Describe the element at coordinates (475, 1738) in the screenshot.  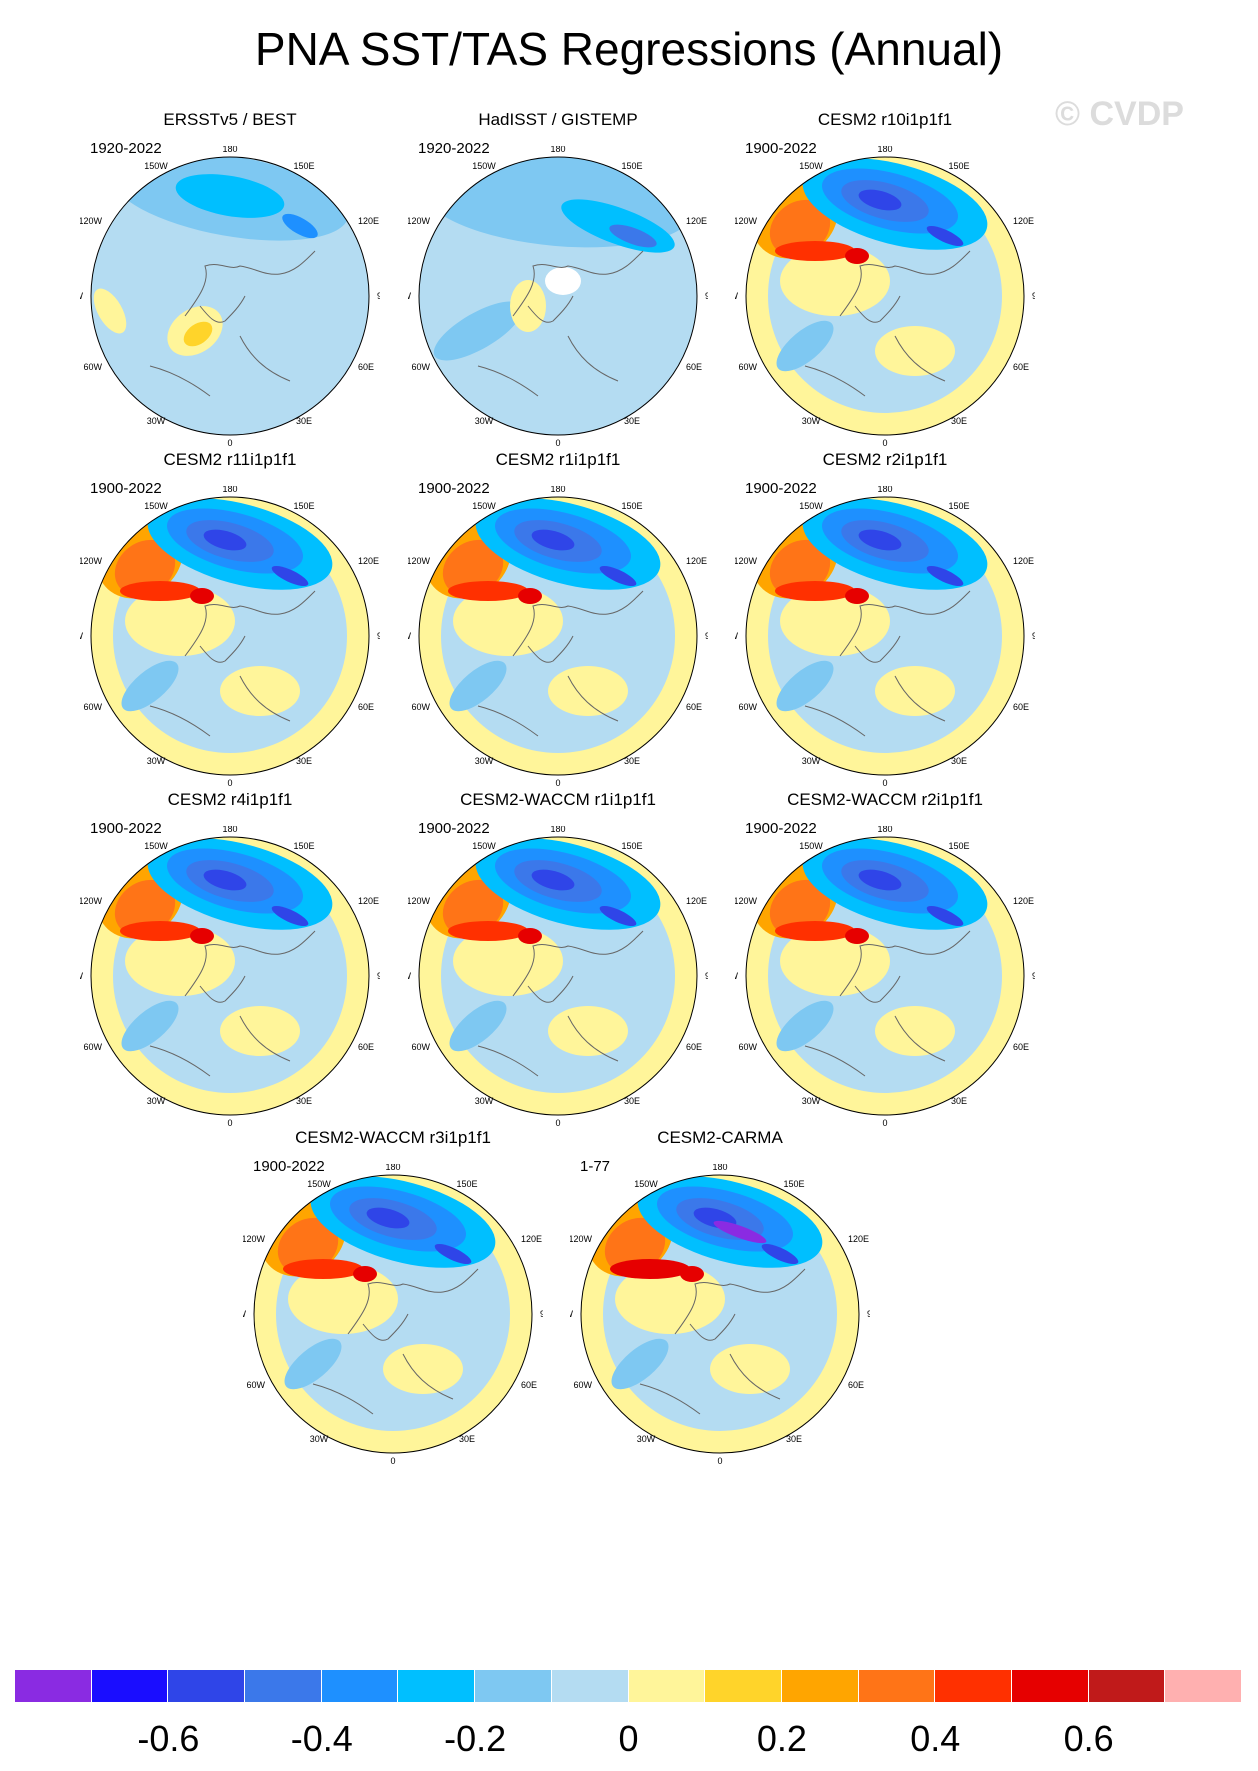
I see `colorbar-tick-label: -0.2` at that location.